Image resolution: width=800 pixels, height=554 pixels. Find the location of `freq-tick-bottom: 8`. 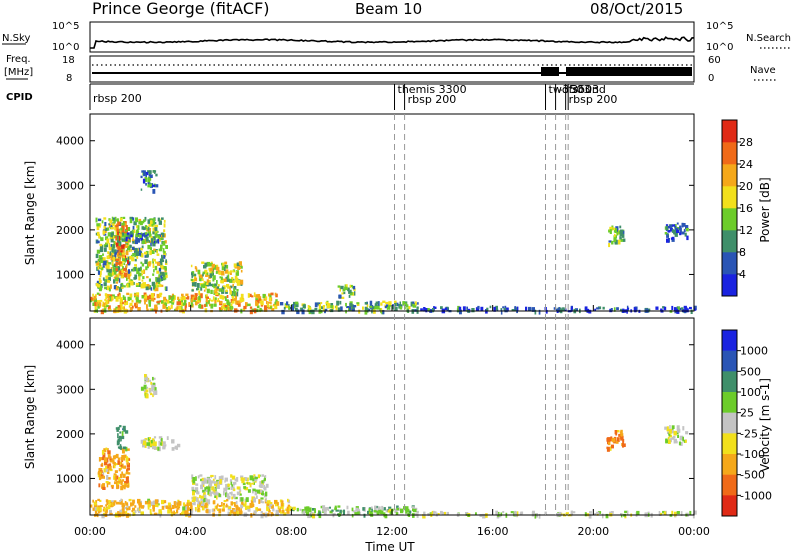

freq-tick-bottom: 8 is located at coordinates (69, 78).